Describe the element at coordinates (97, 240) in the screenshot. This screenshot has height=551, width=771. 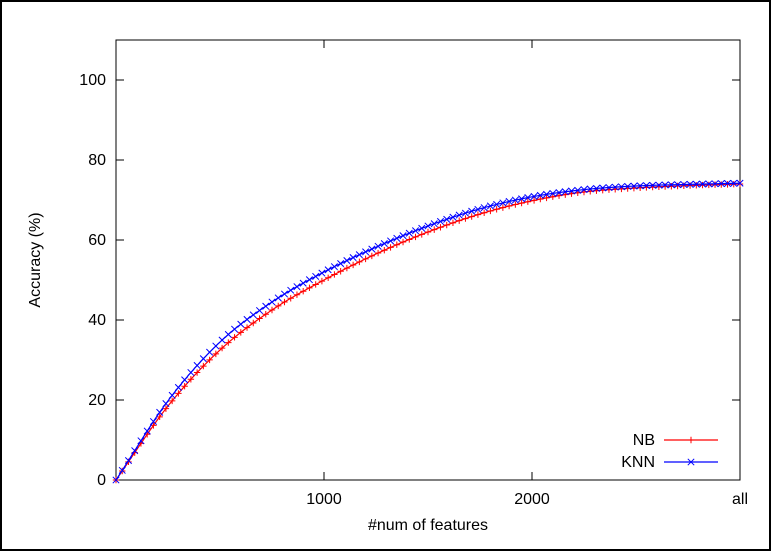
I see `y-tick-label: 60` at that location.